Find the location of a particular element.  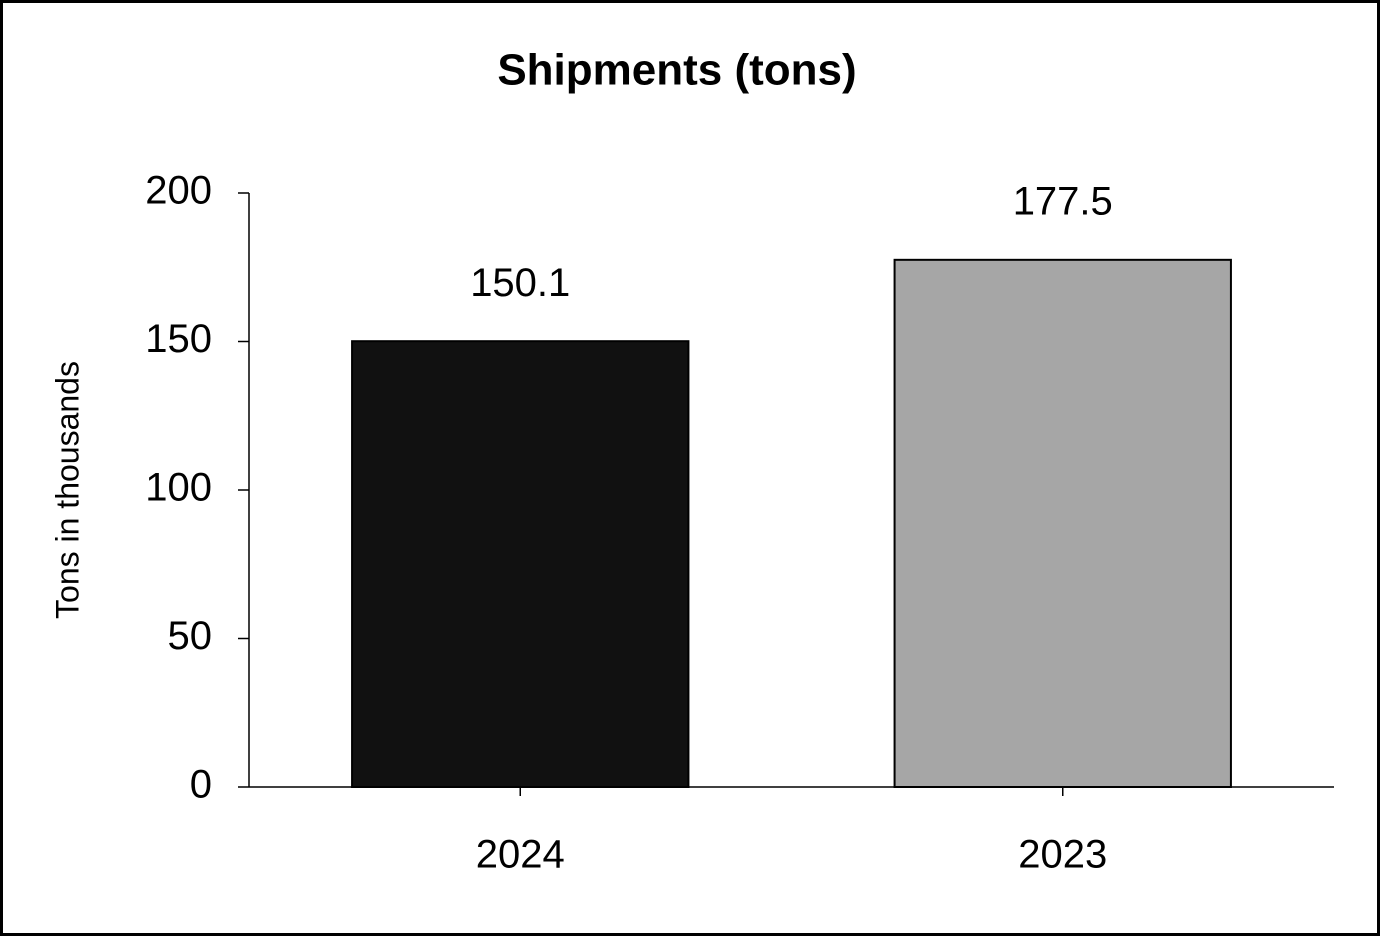

value-label: 150.1 is located at coordinates (520, 283).